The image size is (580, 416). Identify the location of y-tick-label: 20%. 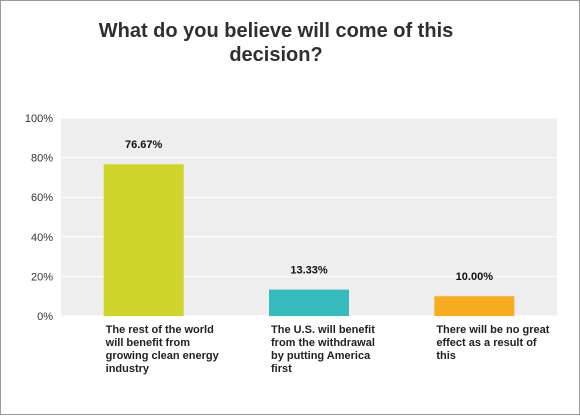
(42, 277).